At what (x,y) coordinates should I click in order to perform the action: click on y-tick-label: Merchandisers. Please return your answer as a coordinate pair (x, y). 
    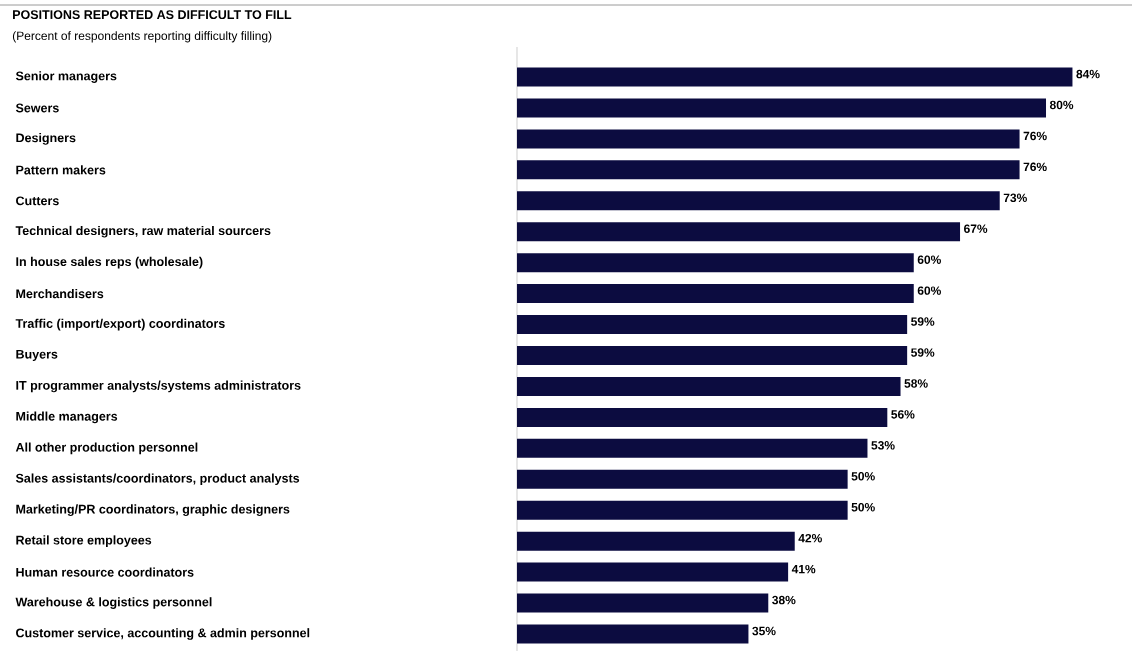
    Looking at the image, I should click on (60, 294).